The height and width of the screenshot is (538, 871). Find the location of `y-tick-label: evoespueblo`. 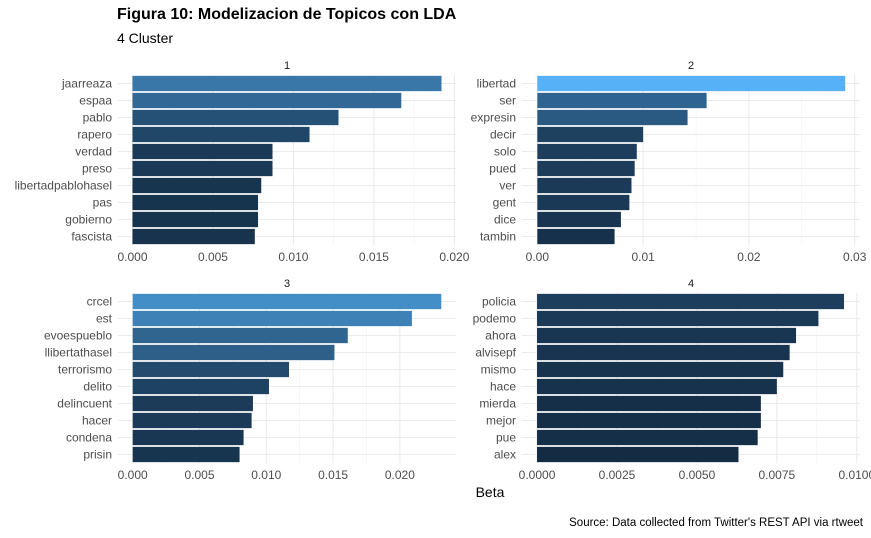

y-tick-label: evoespueblo is located at coordinates (78, 336).